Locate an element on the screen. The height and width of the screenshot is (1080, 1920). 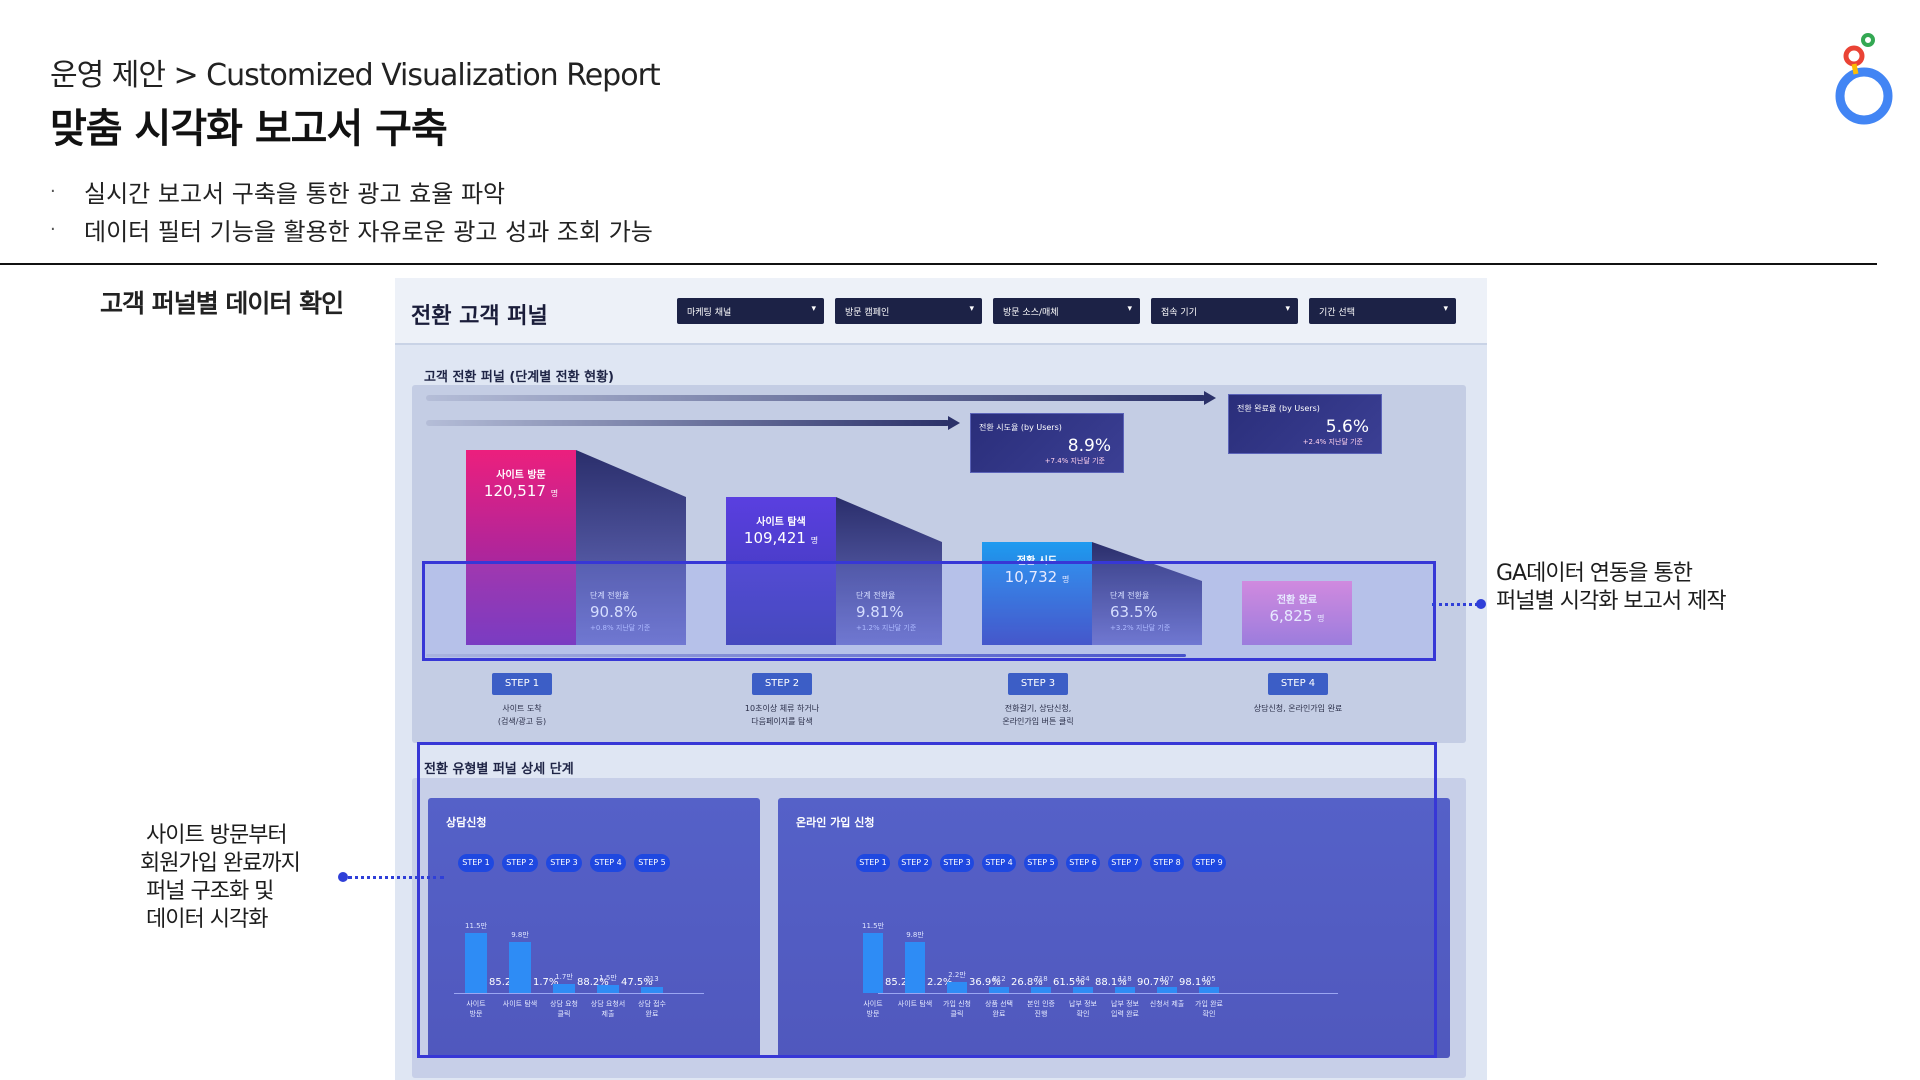
mini-bar-value: 107 is located at coordinates (1167, 979).